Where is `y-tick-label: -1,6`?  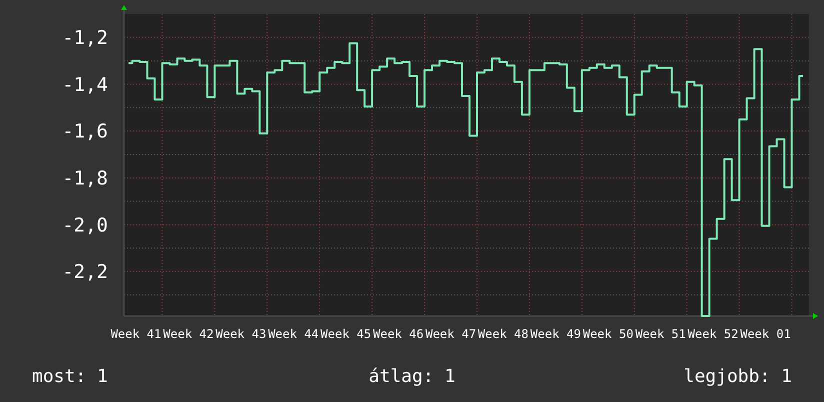 y-tick-label: -1,6 is located at coordinates (85, 131).